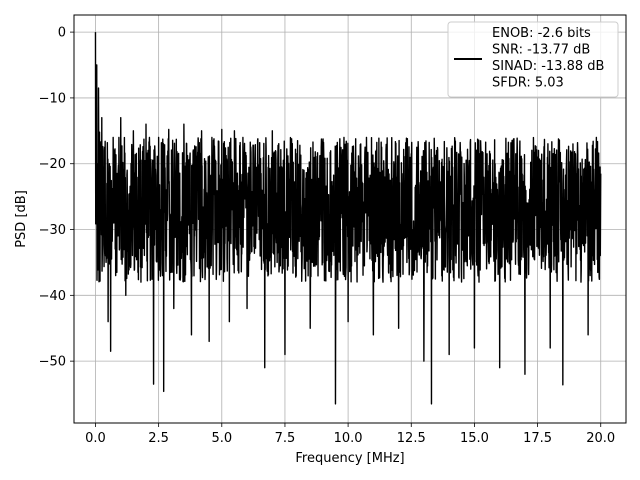  Describe the element at coordinates (537, 438) in the screenshot. I see `x-tick-label: 17.5` at that location.